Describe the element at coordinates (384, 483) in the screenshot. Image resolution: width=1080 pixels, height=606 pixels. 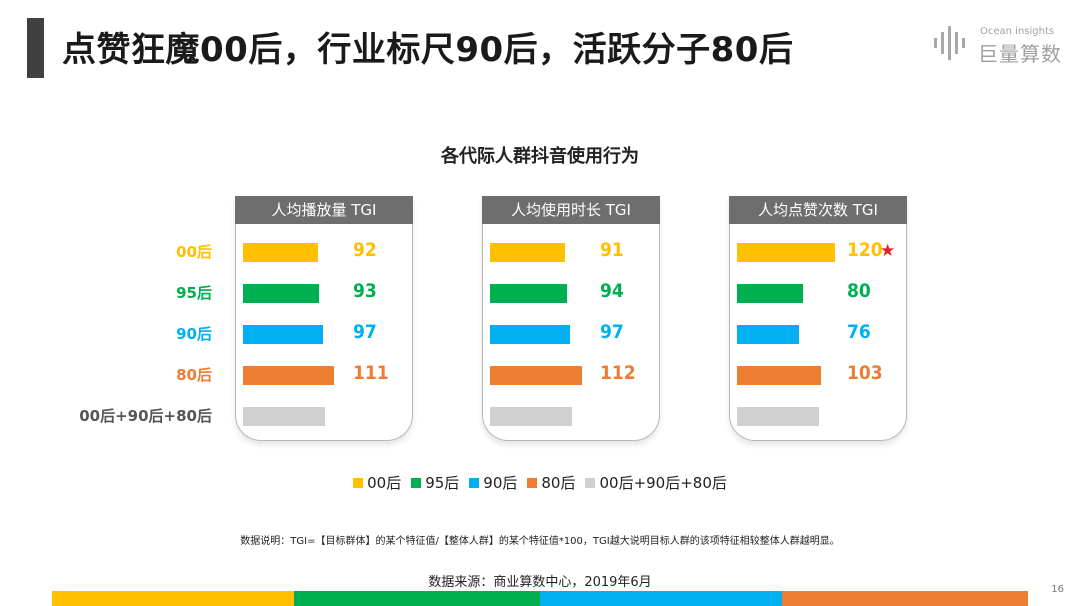
I see `legend-label: 00后` at that location.